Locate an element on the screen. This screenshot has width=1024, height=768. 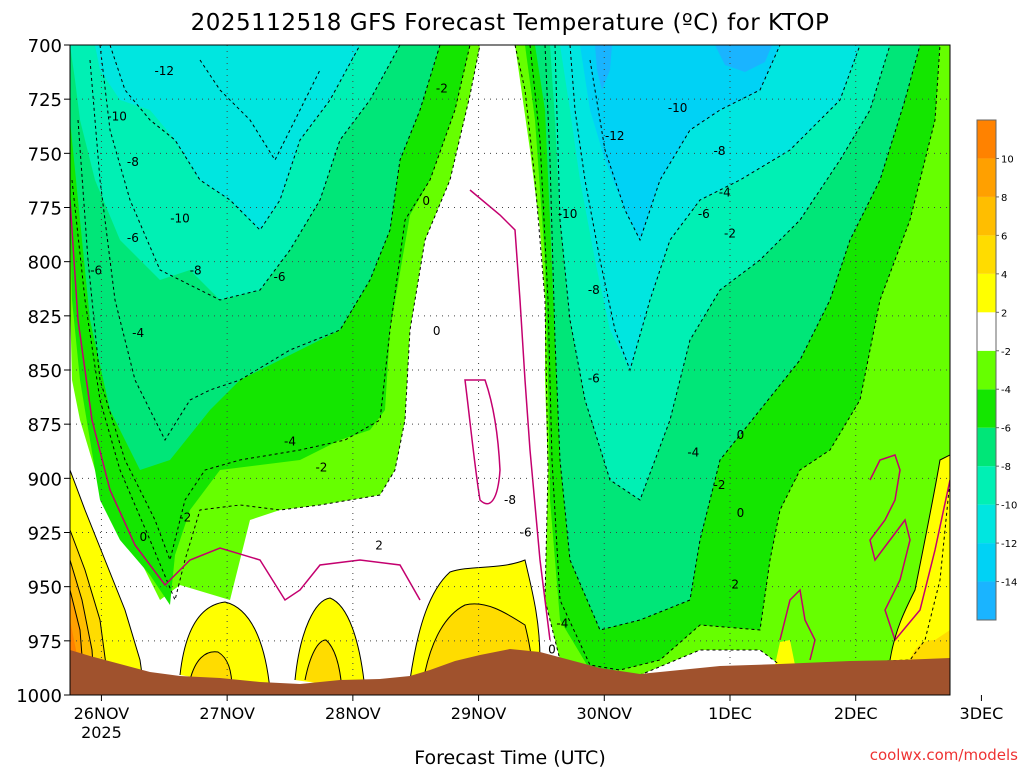
colorbar-label: -10 is located at coordinates (1009, 506).